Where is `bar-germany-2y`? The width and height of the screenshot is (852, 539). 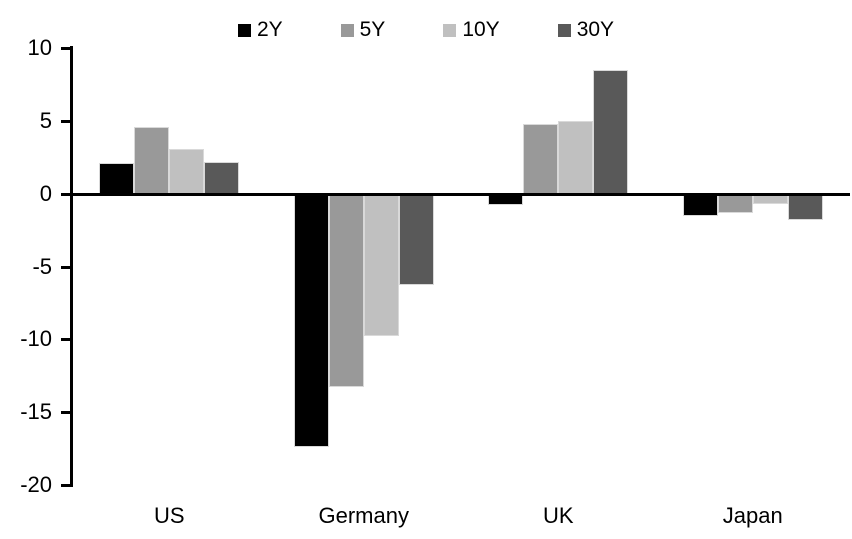 bar-germany-2y is located at coordinates (311, 320).